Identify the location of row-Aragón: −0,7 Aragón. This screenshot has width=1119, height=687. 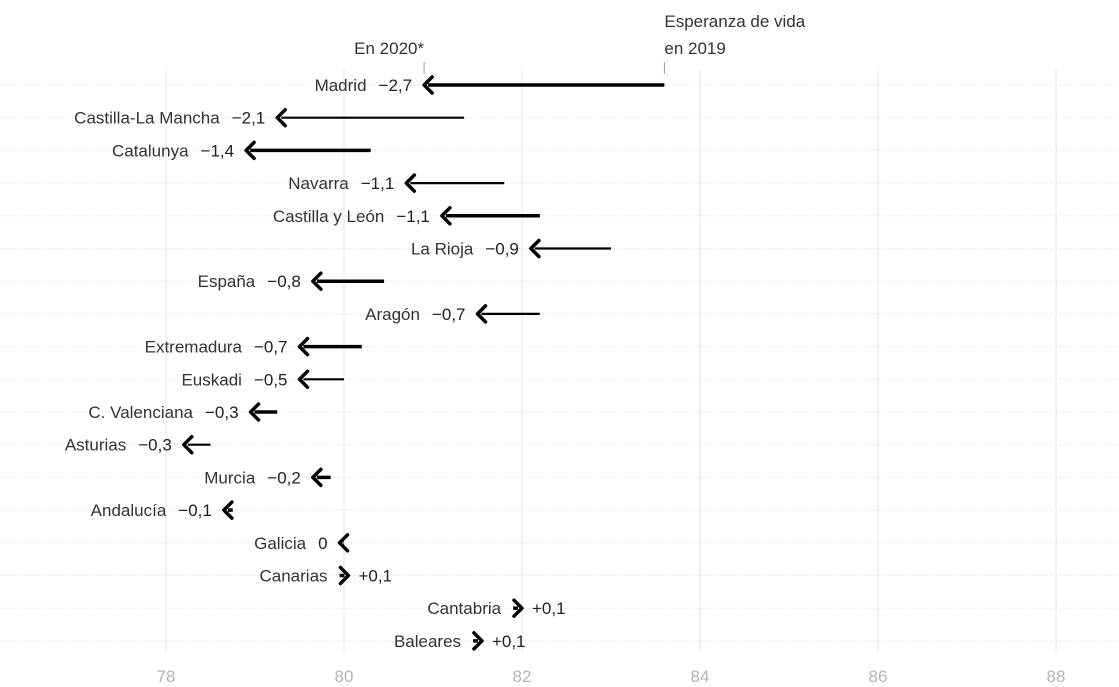
(452, 314).